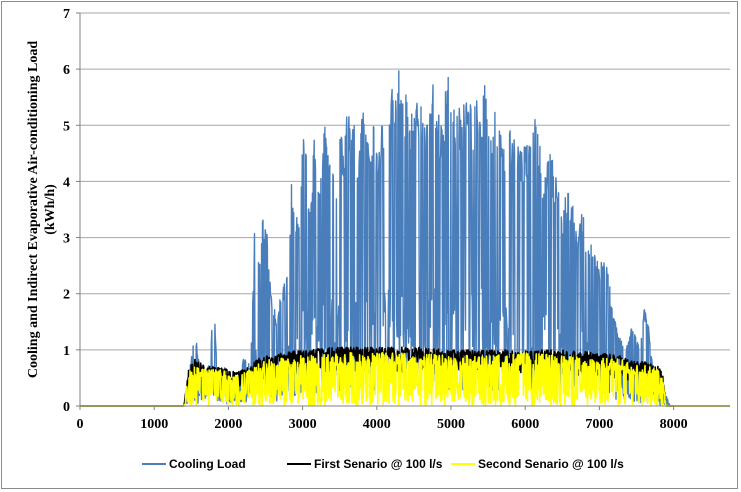  I want to click on legend-label-second-senario: Second Senario @ 100 l/s, so click(551, 464).